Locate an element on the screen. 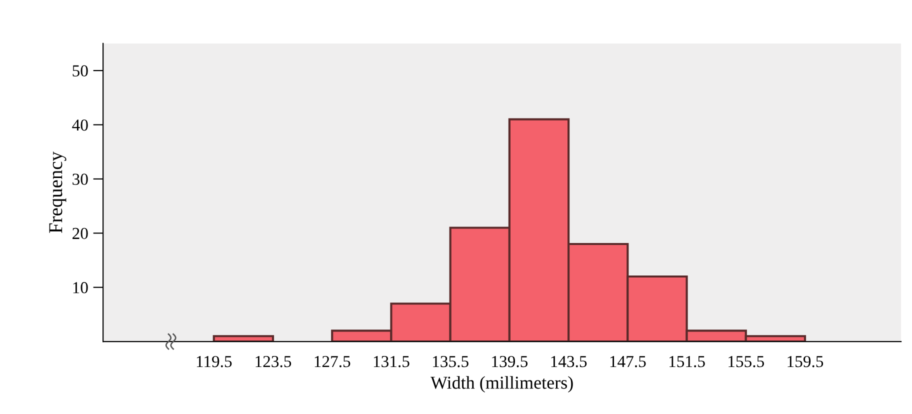 Image resolution: width=912 pixels, height=414 pixels. y-tick-label: 20 is located at coordinates (80, 234).